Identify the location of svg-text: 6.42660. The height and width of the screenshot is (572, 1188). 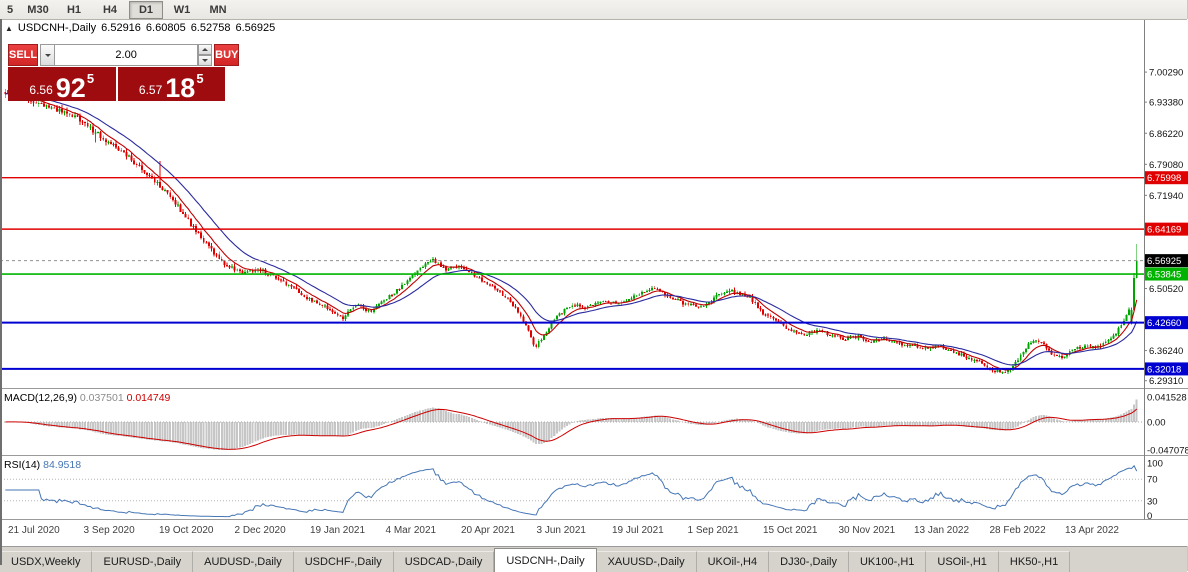
(1164, 323).